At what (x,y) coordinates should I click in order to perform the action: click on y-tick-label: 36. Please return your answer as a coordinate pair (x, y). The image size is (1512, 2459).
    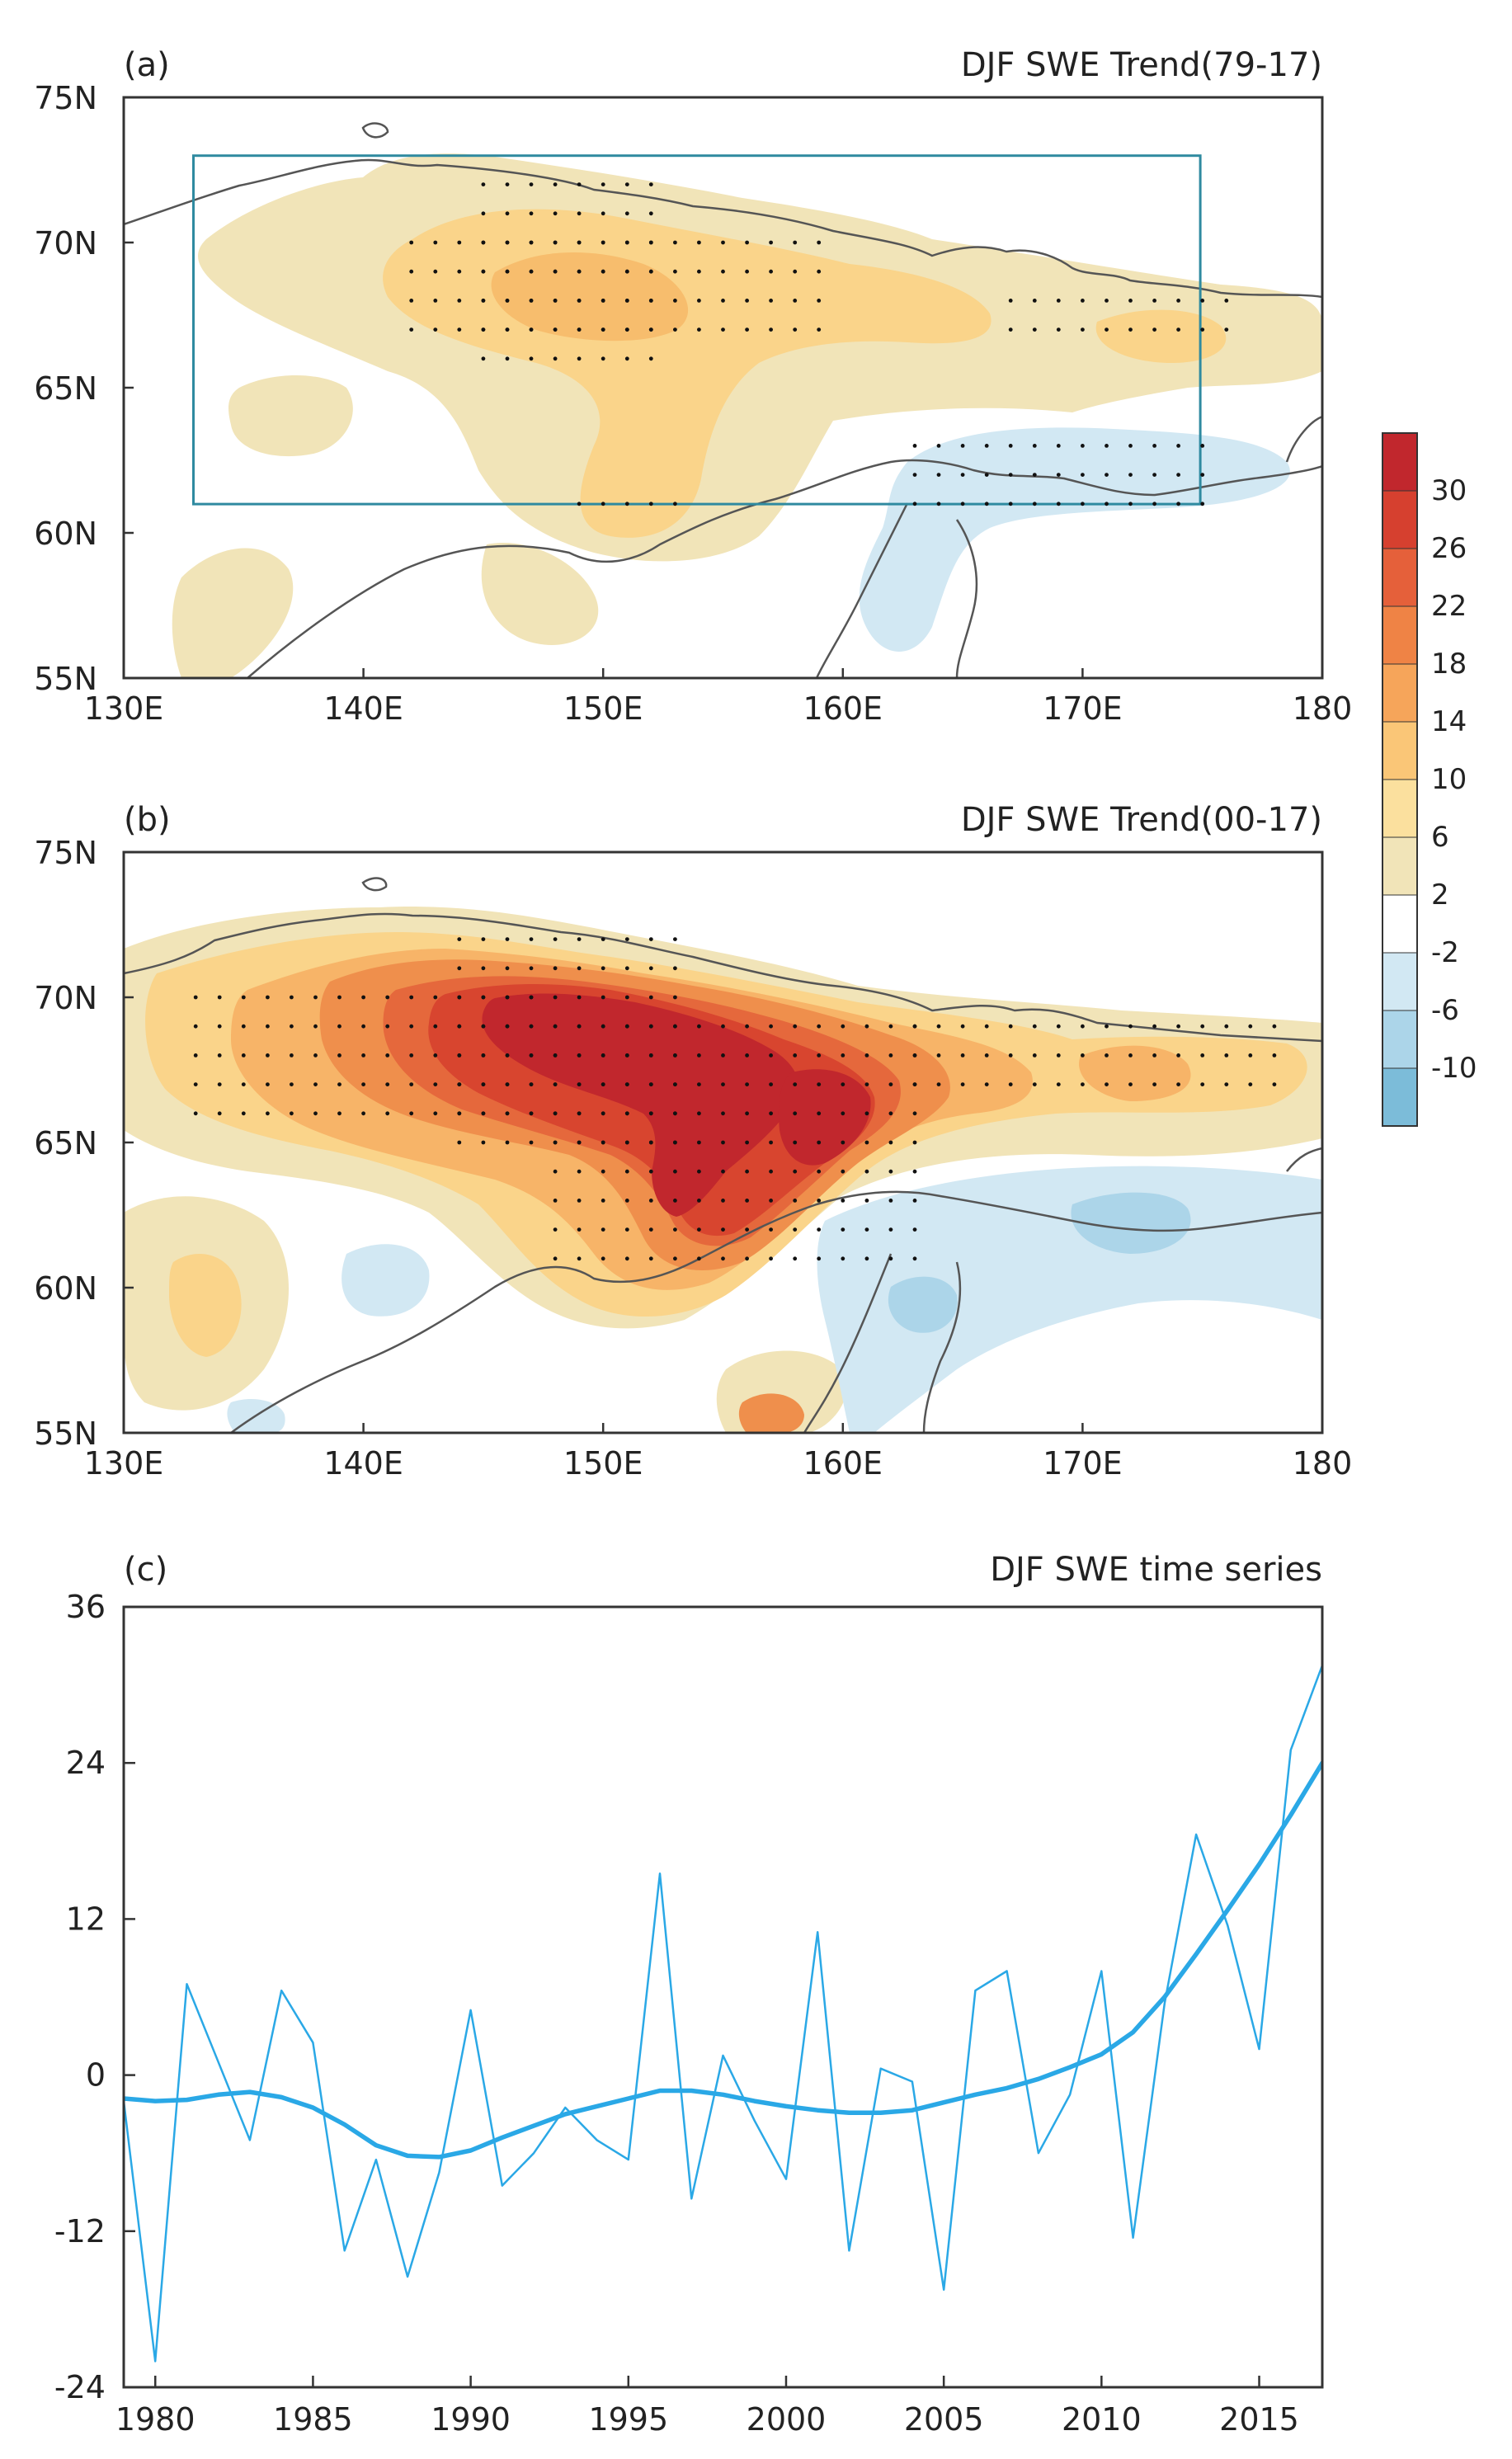
    Looking at the image, I should click on (86, 1607).